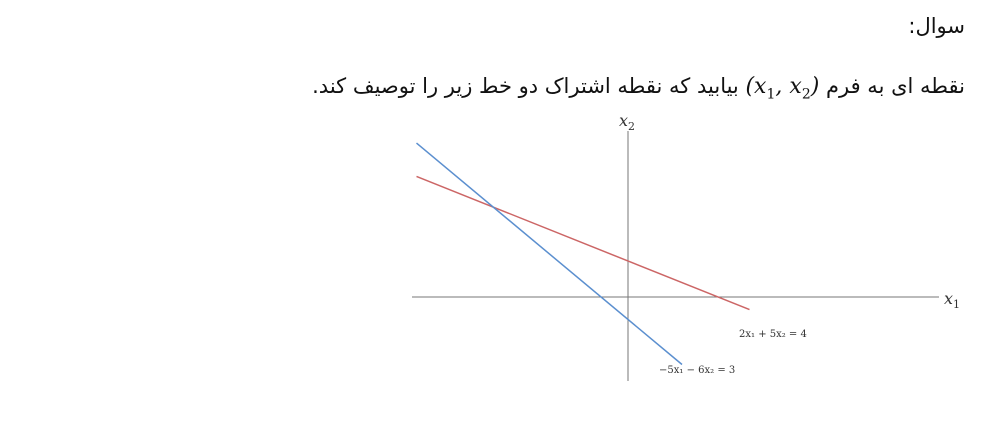 The width and height of the screenshot is (1003, 436). I want to click on red-line-2x1-plus-5x2, so click(583, 243).